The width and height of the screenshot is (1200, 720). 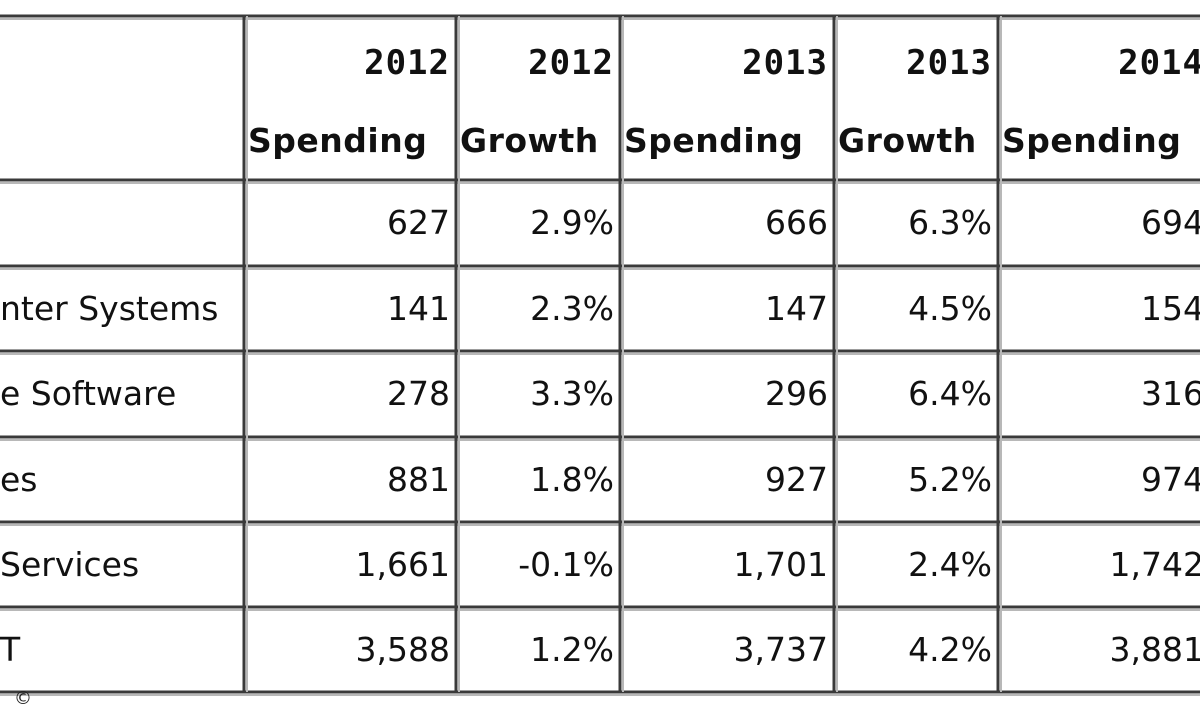 What do you see at coordinates (402, 649) in the screenshot?
I see `table-cell-r5-c0: 3,588` at bounding box center [402, 649].